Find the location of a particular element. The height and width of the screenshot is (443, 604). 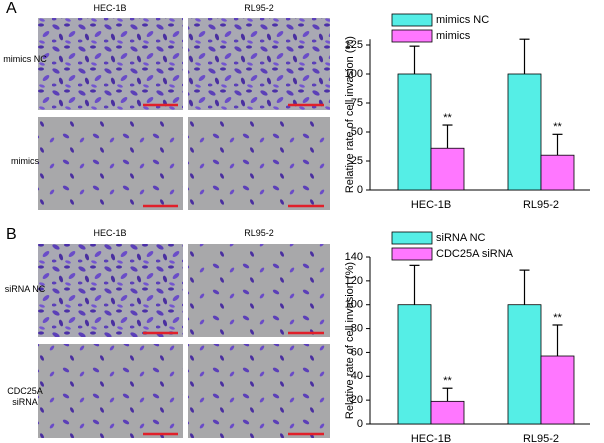

panel-label: A is located at coordinates (11, 8).